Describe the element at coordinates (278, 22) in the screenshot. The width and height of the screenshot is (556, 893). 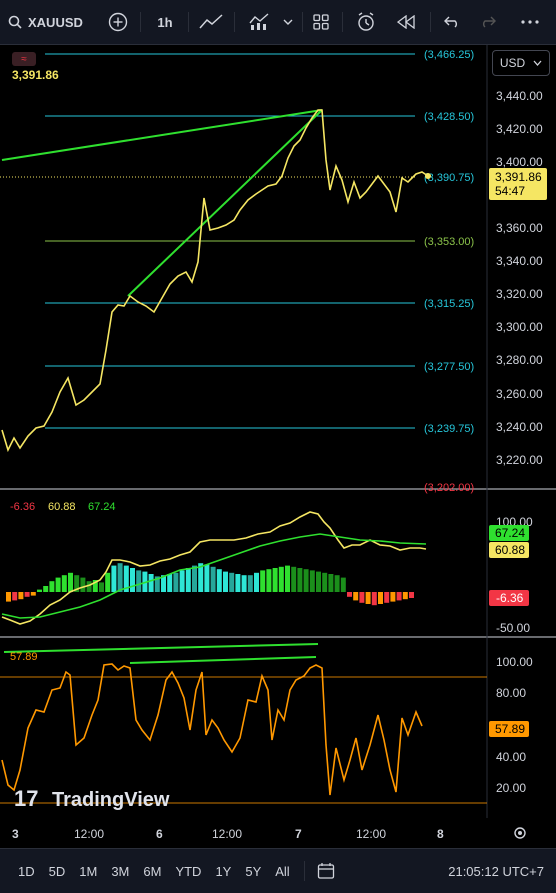
I see `top-toolbar: XAUUSD 1h` at that location.